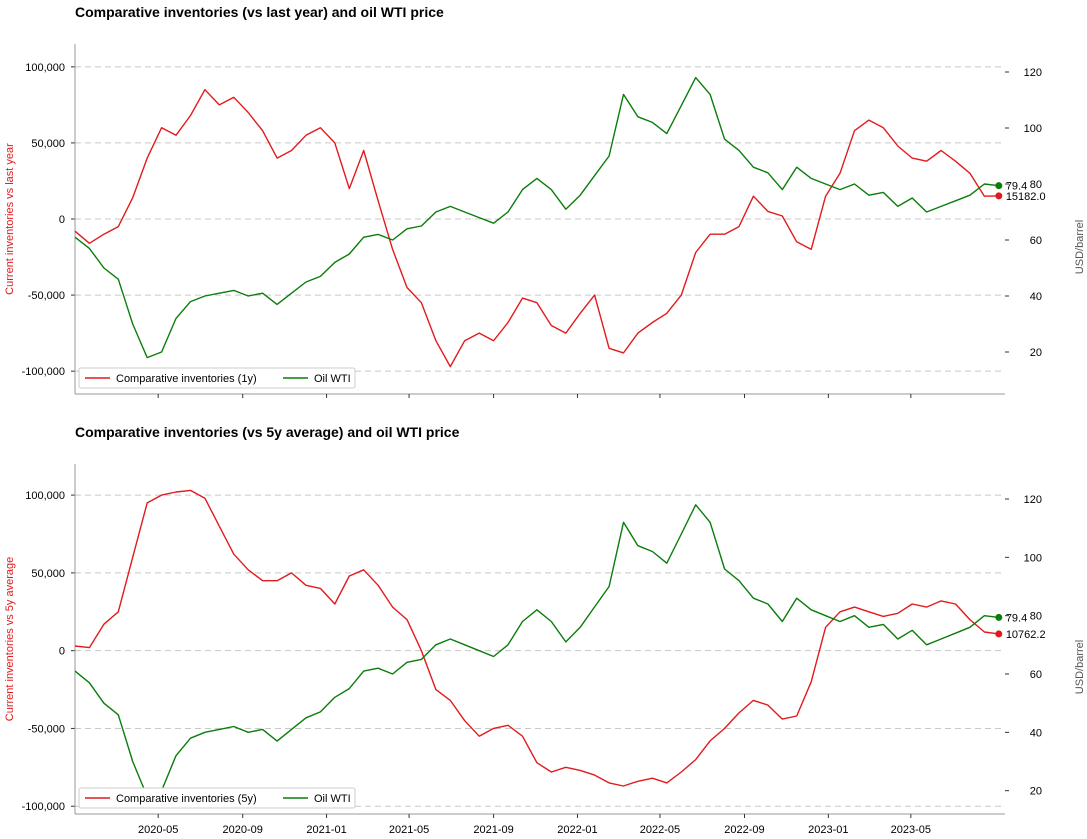  I want to click on x-tick-label: 2022-09, so click(744, 830).